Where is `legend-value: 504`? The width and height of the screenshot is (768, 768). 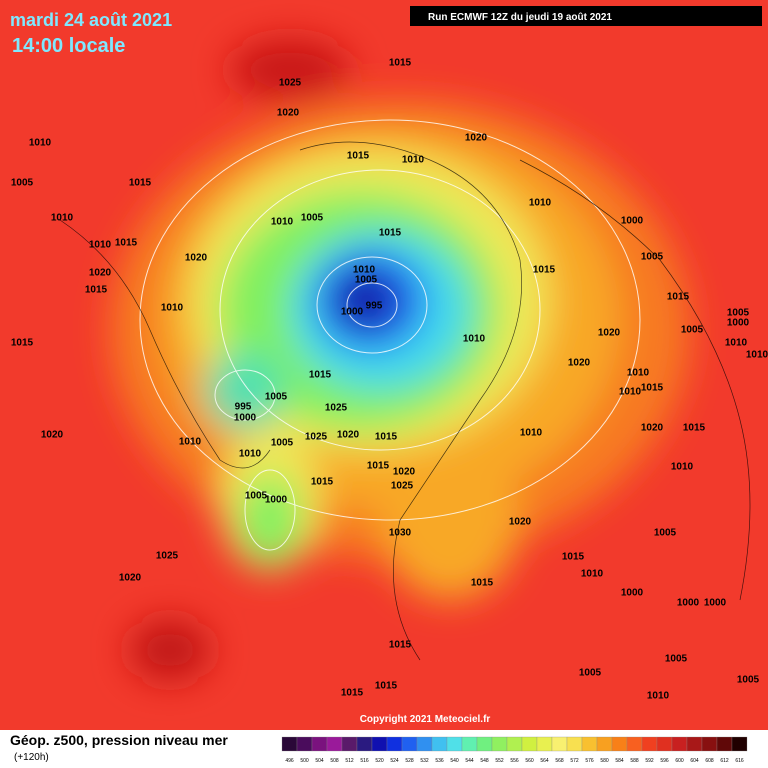
legend-value: 504 is located at coordinates (319, 761).